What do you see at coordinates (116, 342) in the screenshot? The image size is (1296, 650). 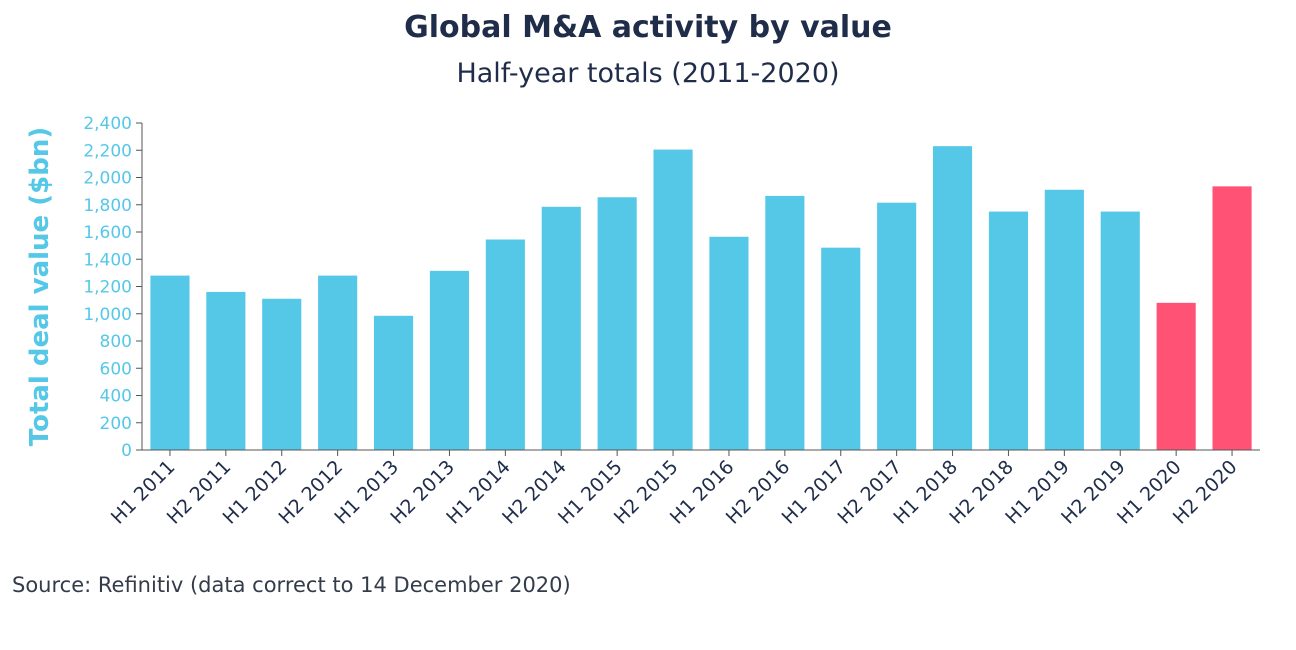 I see `y-tick-label: 800` at bounding box center [116, 342].